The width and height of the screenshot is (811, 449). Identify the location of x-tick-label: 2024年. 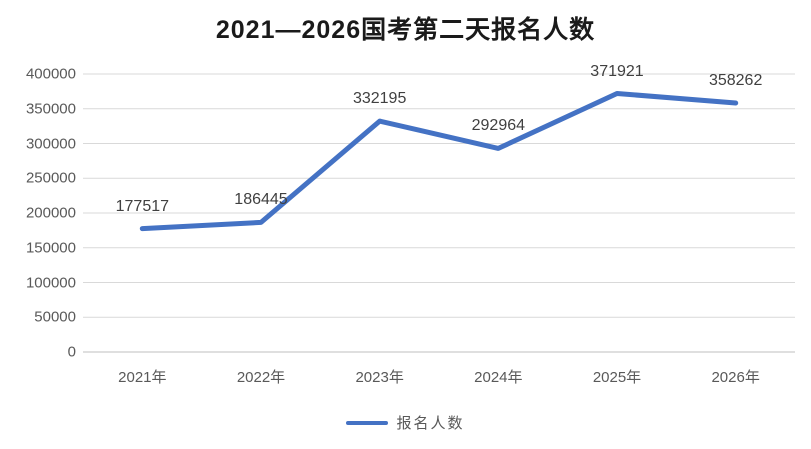
(498, 377).